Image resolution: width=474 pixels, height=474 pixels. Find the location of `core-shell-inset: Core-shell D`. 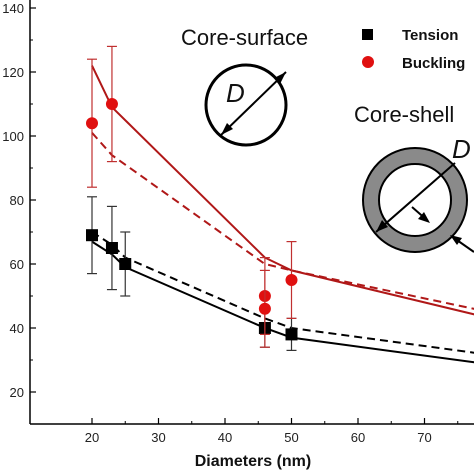

core-shell-inset: Core-shell D is located at coordinates (414, 177).